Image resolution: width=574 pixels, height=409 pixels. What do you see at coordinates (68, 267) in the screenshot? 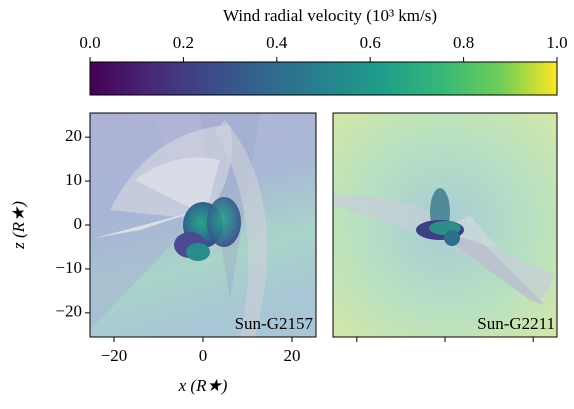
I see `y-tick-label: −10` at bounding box center [68, 267].